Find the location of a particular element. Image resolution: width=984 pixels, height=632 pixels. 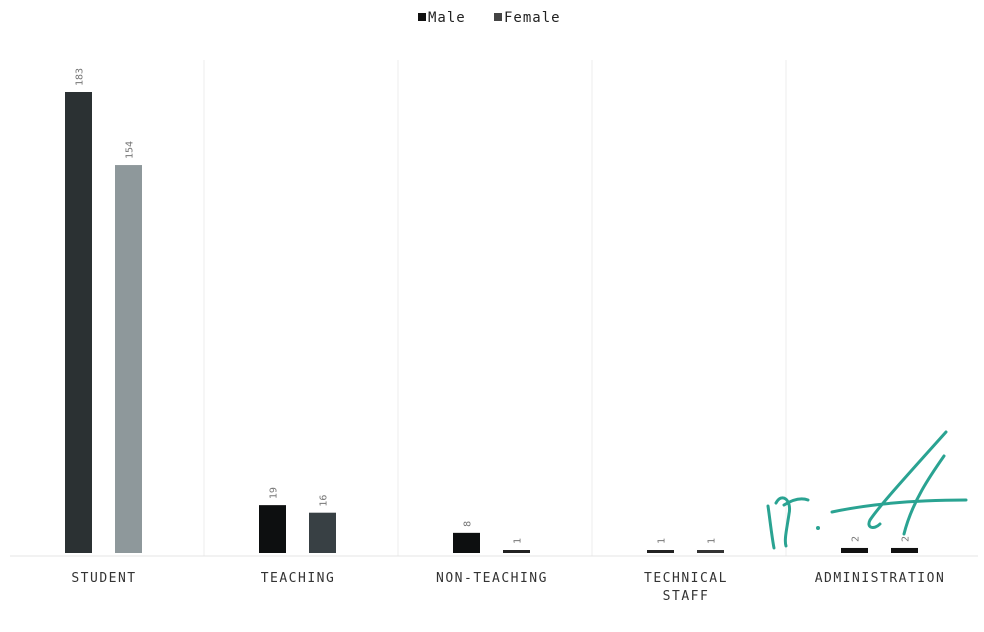

legend-label-male: Male is located at coordinates (447, 18).